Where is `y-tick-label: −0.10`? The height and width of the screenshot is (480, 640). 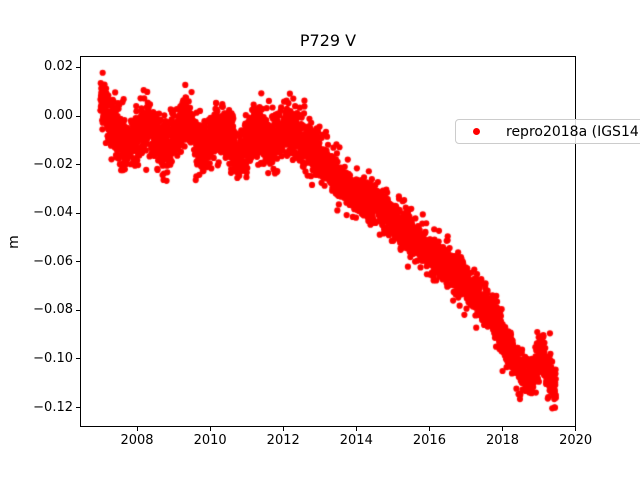
y-tick-label: −0.10 is located at coordinates (53, 358).